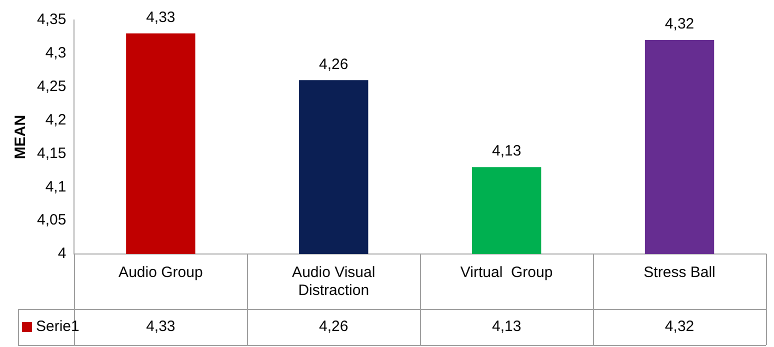 The image size is (774, 347). What do you see at coordinates (58, 327) in the screenshot?
I see `legend-label: Serie1` at bounding box center [58, 327].